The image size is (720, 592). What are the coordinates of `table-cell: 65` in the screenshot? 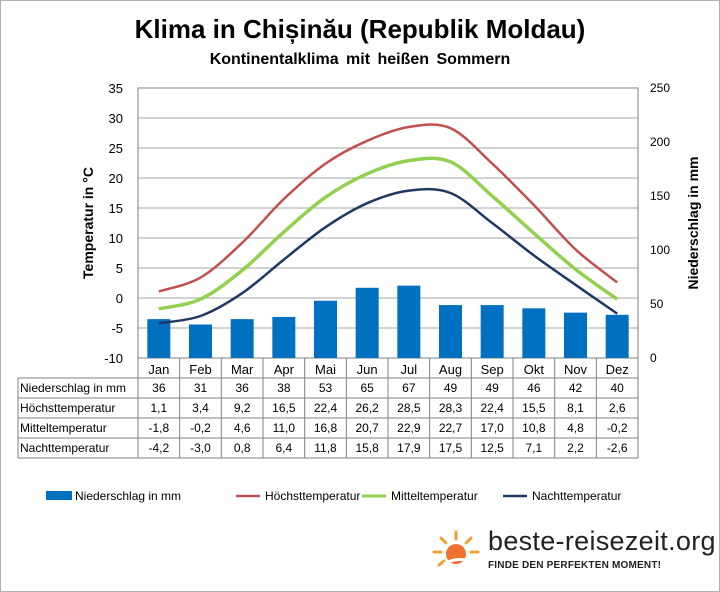 It's located at (367, 388).